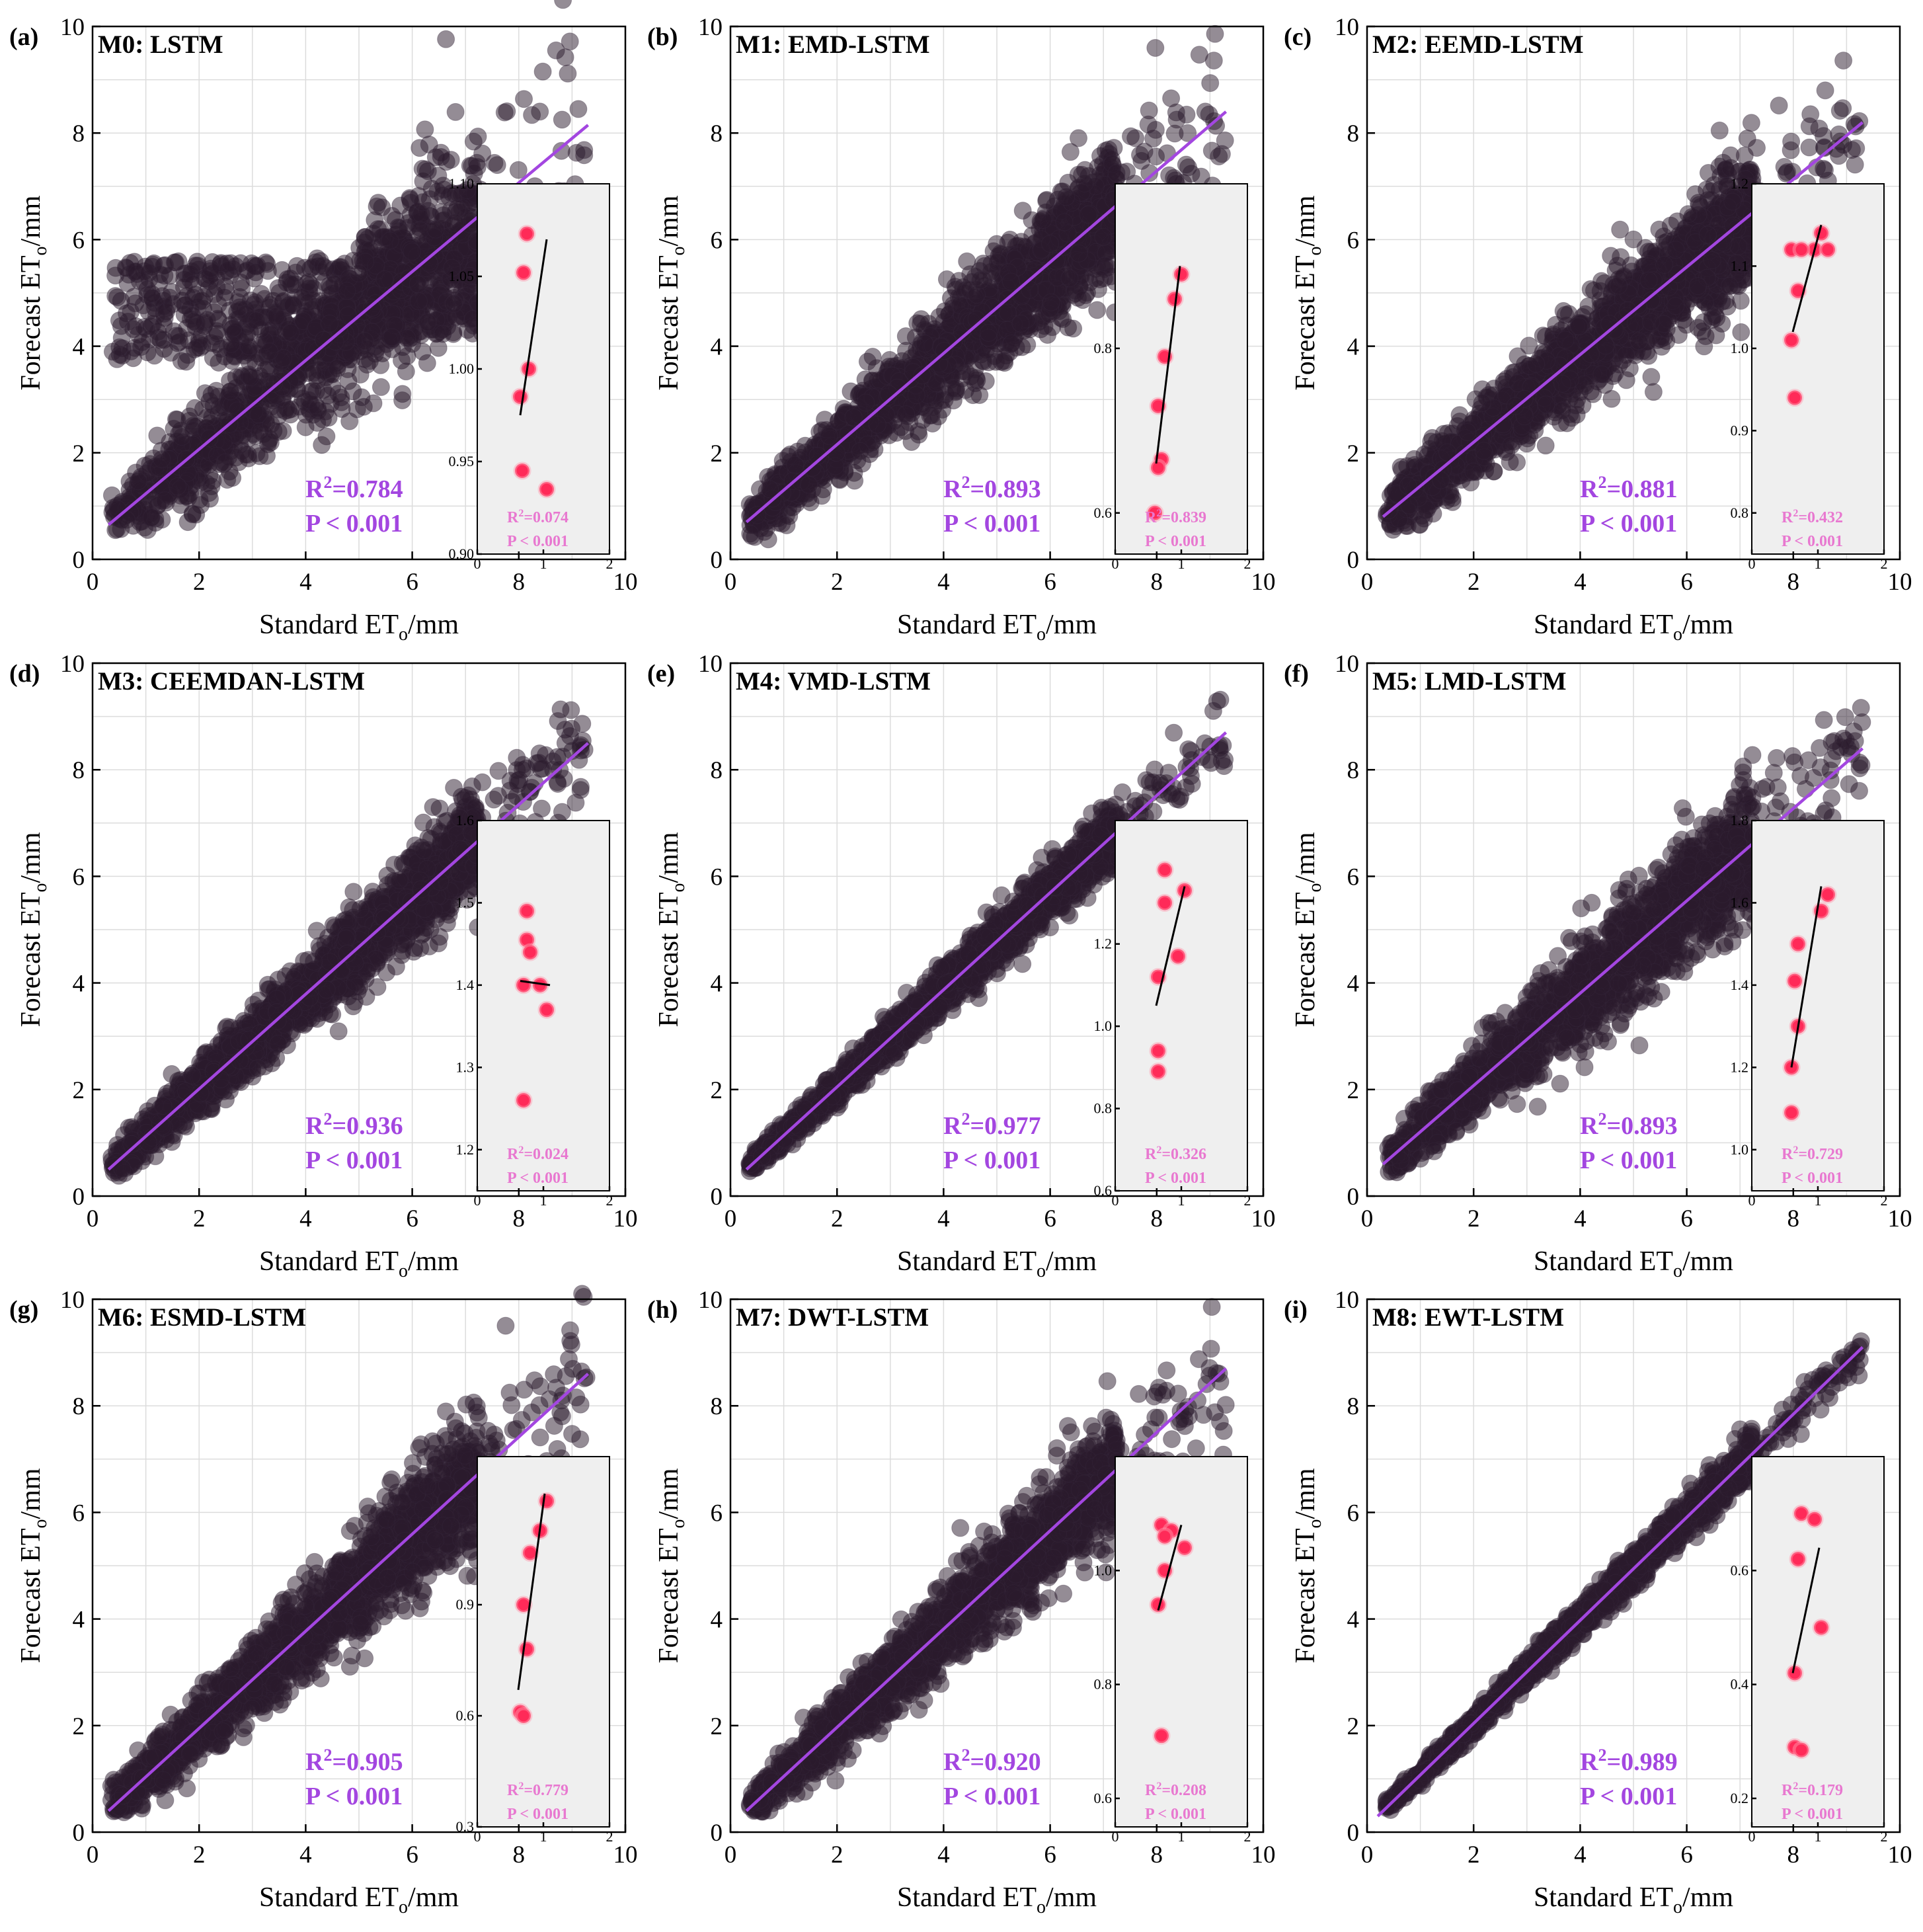 This screenshot has width=1923, height=1932. What do you see at coordinates (519, 582) in the screenshot?
I see `tick-label-x: 8` at bounding box center [519, 582].